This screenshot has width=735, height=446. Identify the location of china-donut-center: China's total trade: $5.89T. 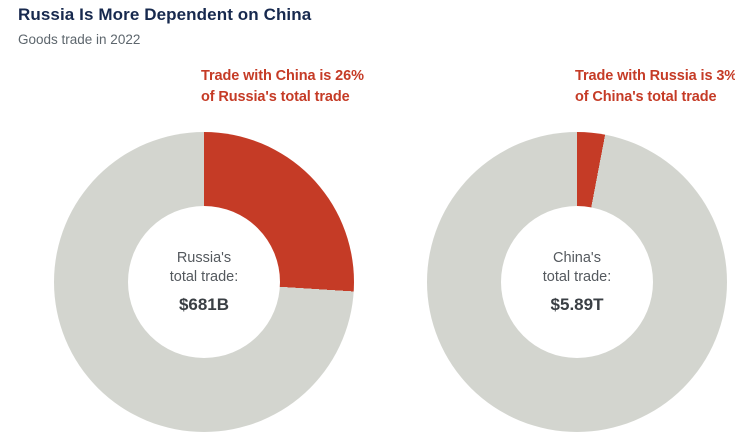
(577, 282).